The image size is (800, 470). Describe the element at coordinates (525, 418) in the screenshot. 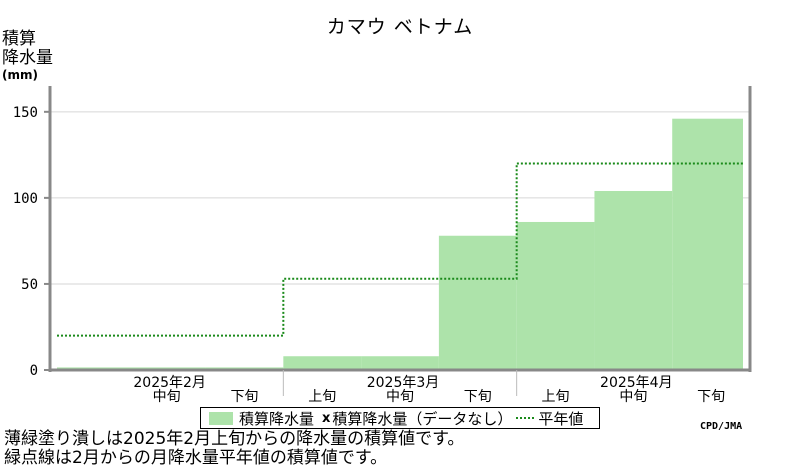

I see `legend-line-normal` at that location.